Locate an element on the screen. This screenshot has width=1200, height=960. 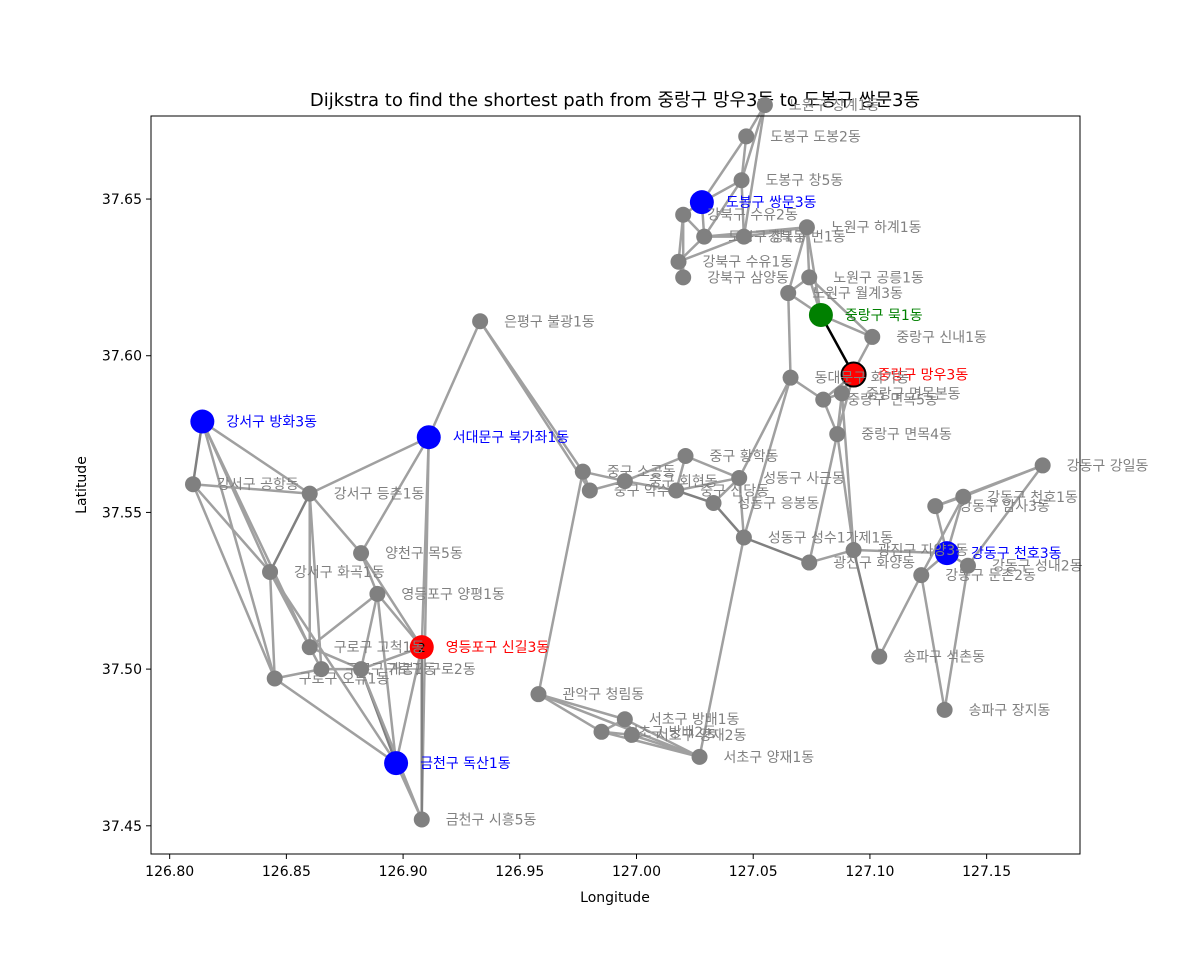
y-axis-label: Latitude is located at coordinates (82, 485).